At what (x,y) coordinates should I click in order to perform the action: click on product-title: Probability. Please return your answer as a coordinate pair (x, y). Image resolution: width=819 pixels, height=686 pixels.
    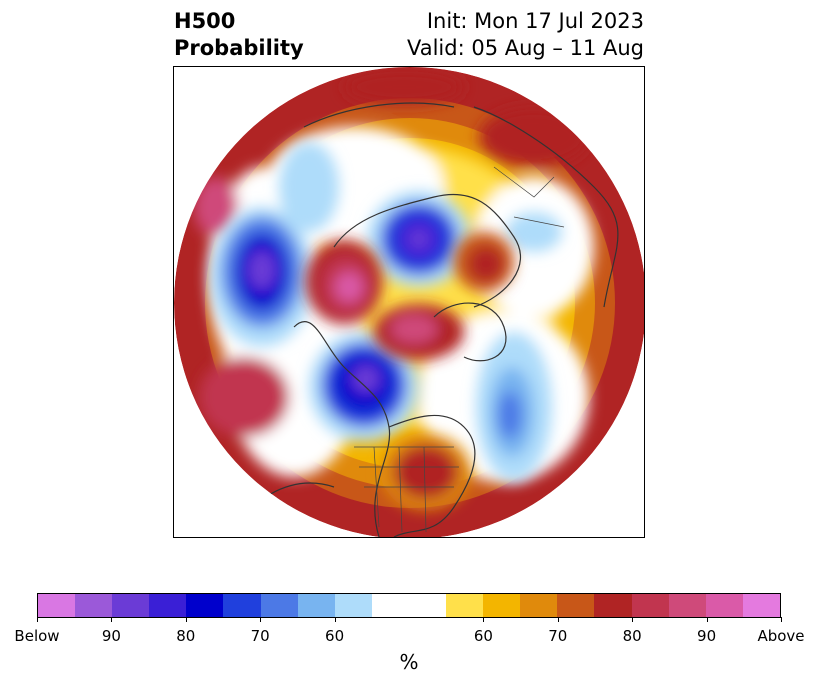
    Looking at the image, I should click on (239, 48).